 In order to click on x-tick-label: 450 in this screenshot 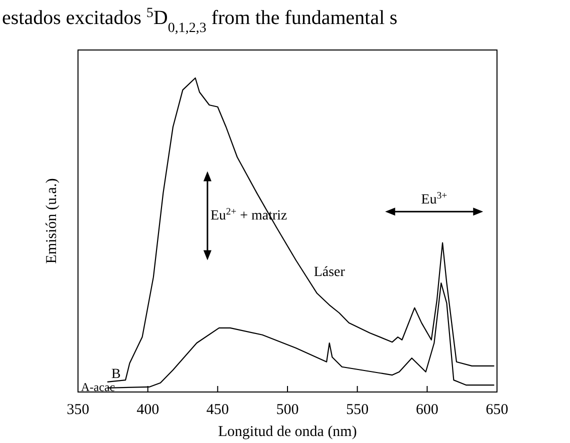, I will do `click(217, 410)`.